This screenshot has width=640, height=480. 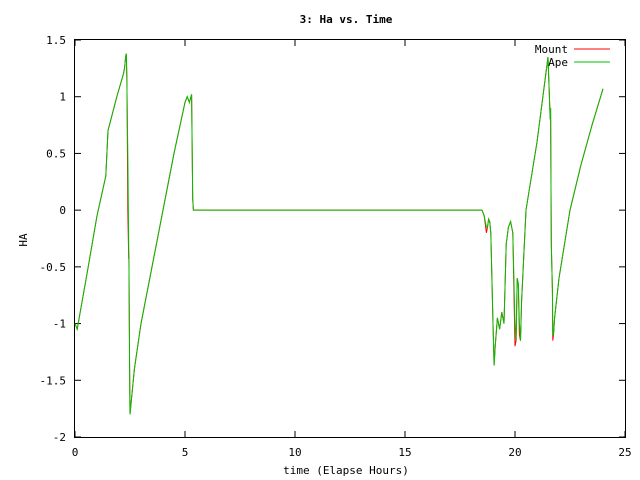 I want to click on y-tick-label: 0.5, so click(x=56, y=153).